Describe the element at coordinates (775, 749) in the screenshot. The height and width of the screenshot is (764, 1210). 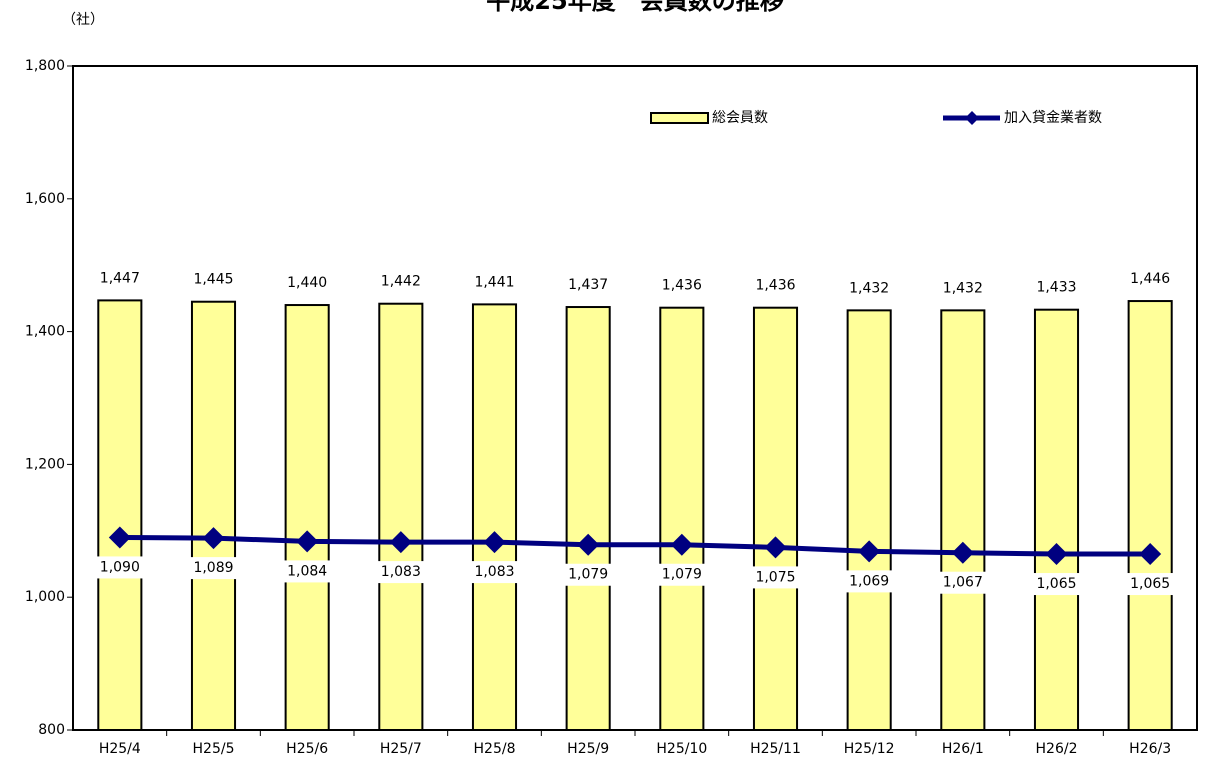
I see `x-tick-label: H25/11` at that location.